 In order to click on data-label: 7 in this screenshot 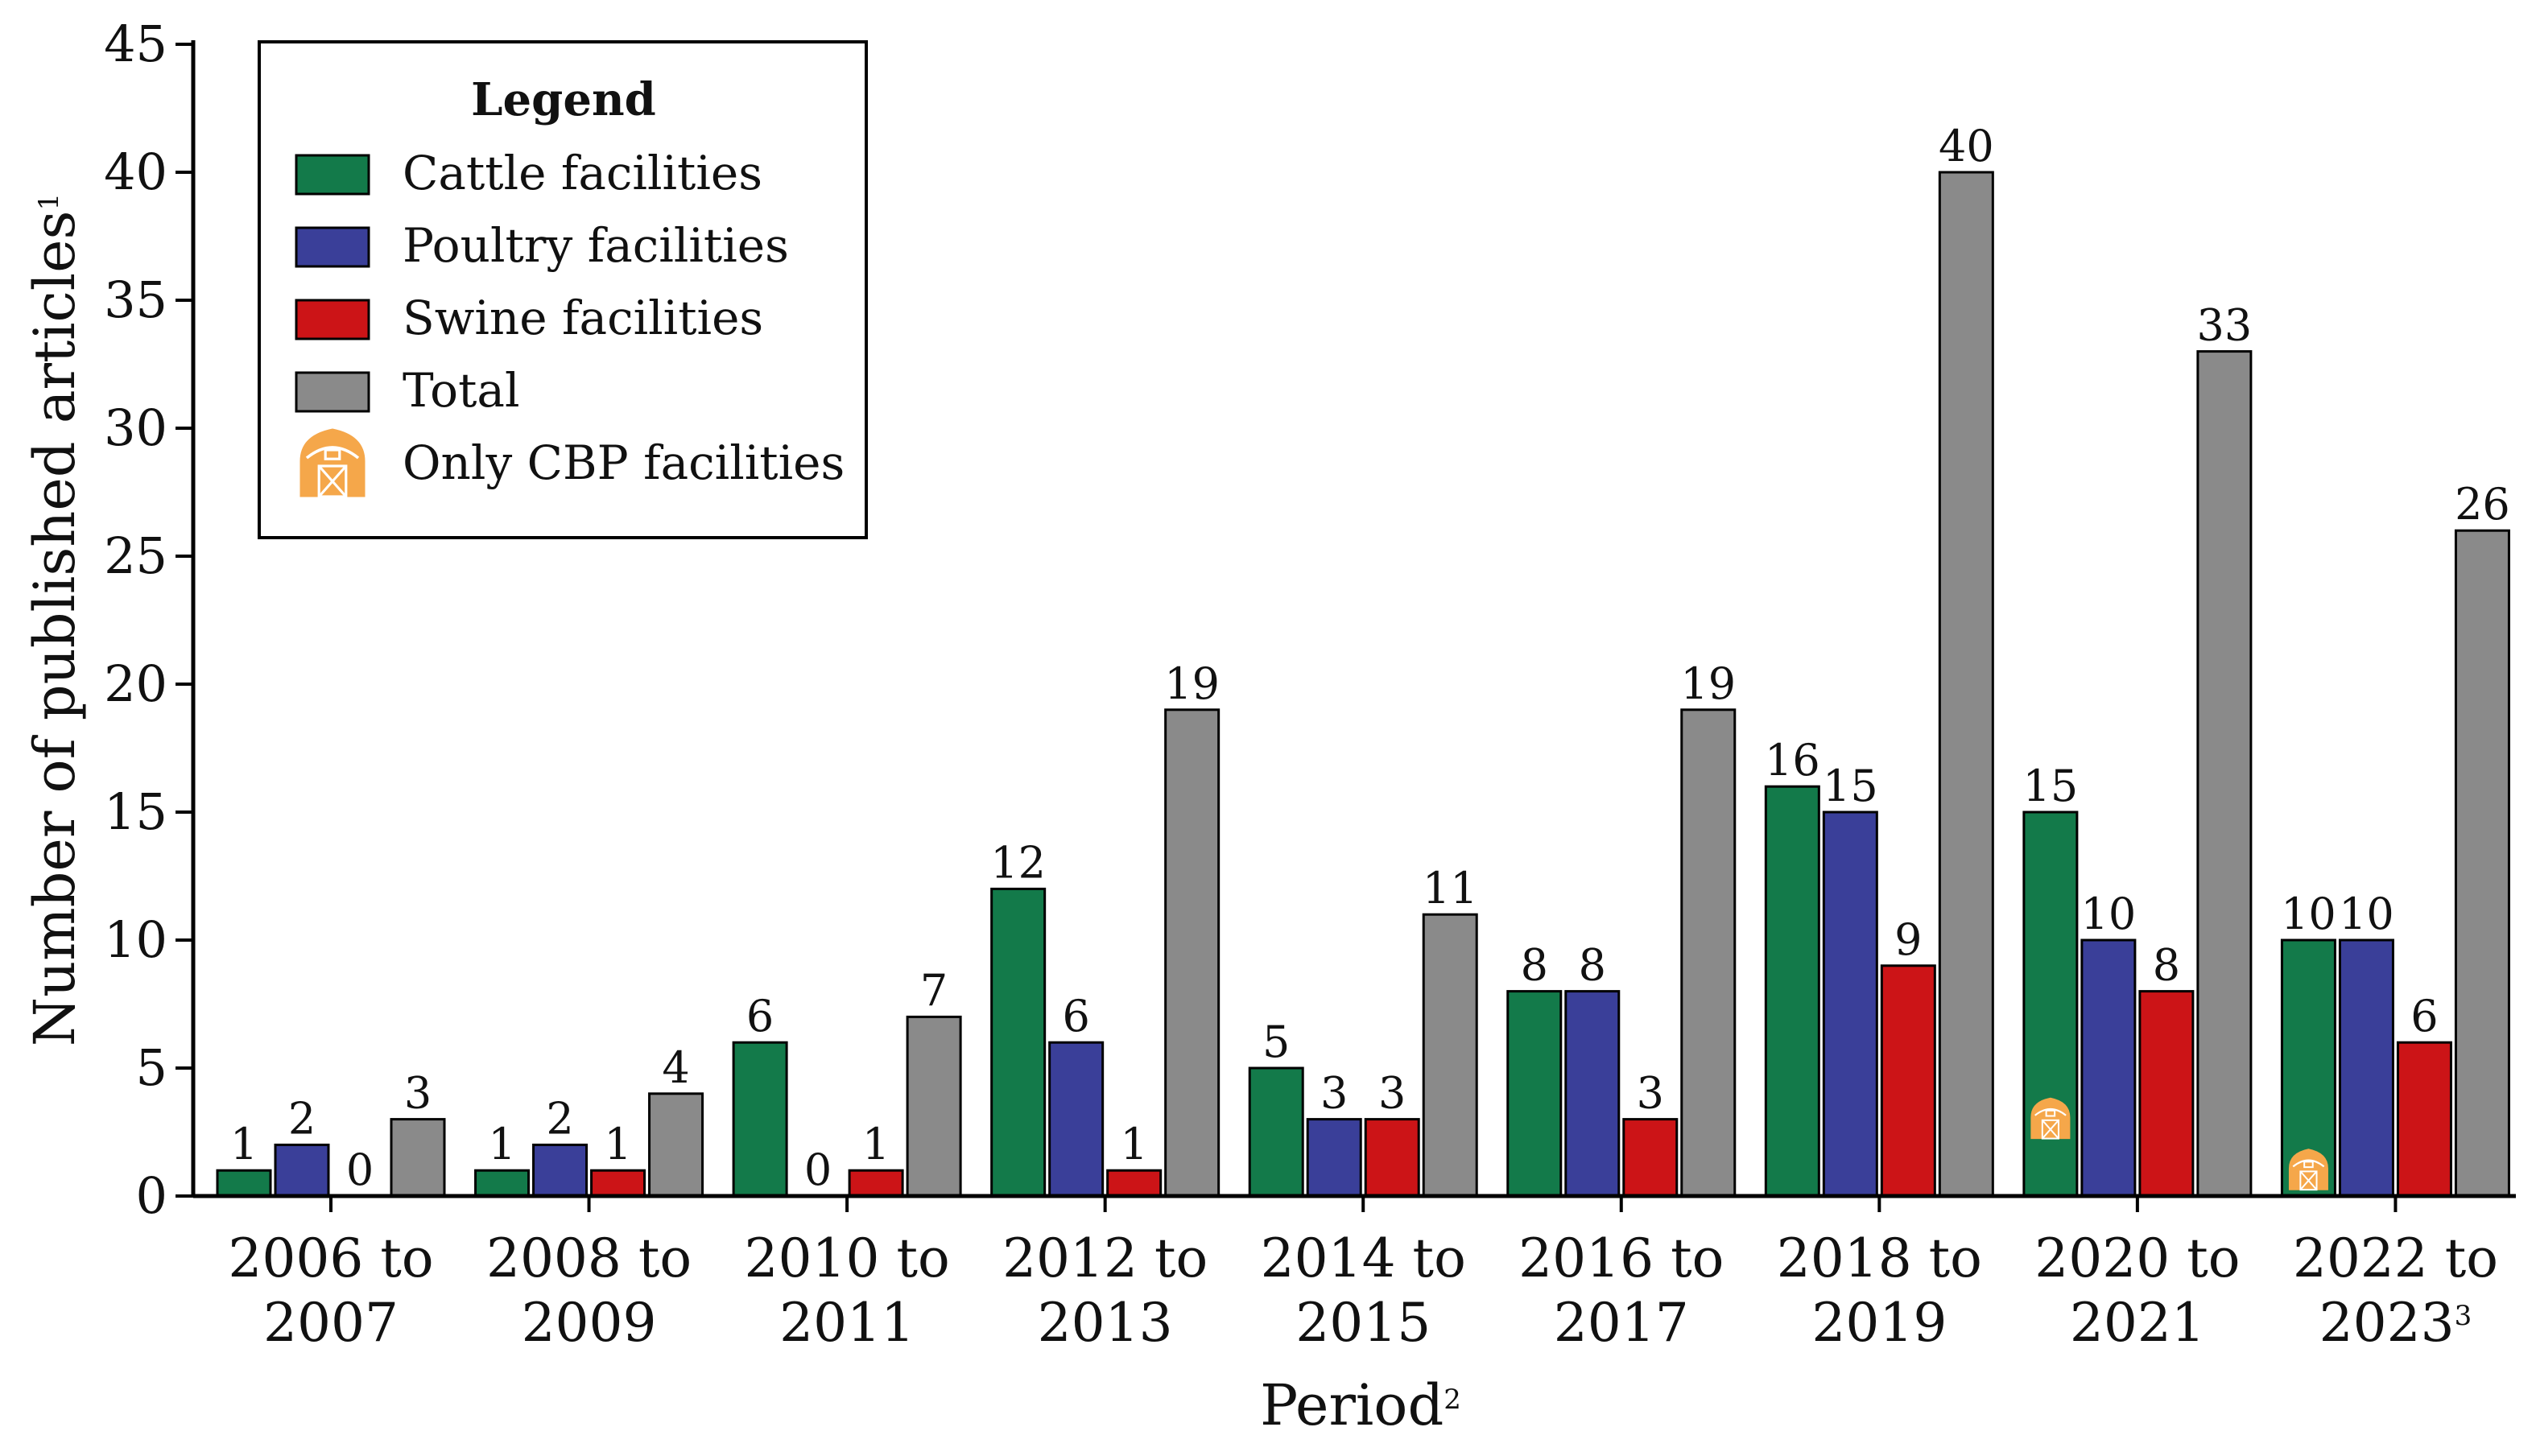, I will do `click(934, 990)`.